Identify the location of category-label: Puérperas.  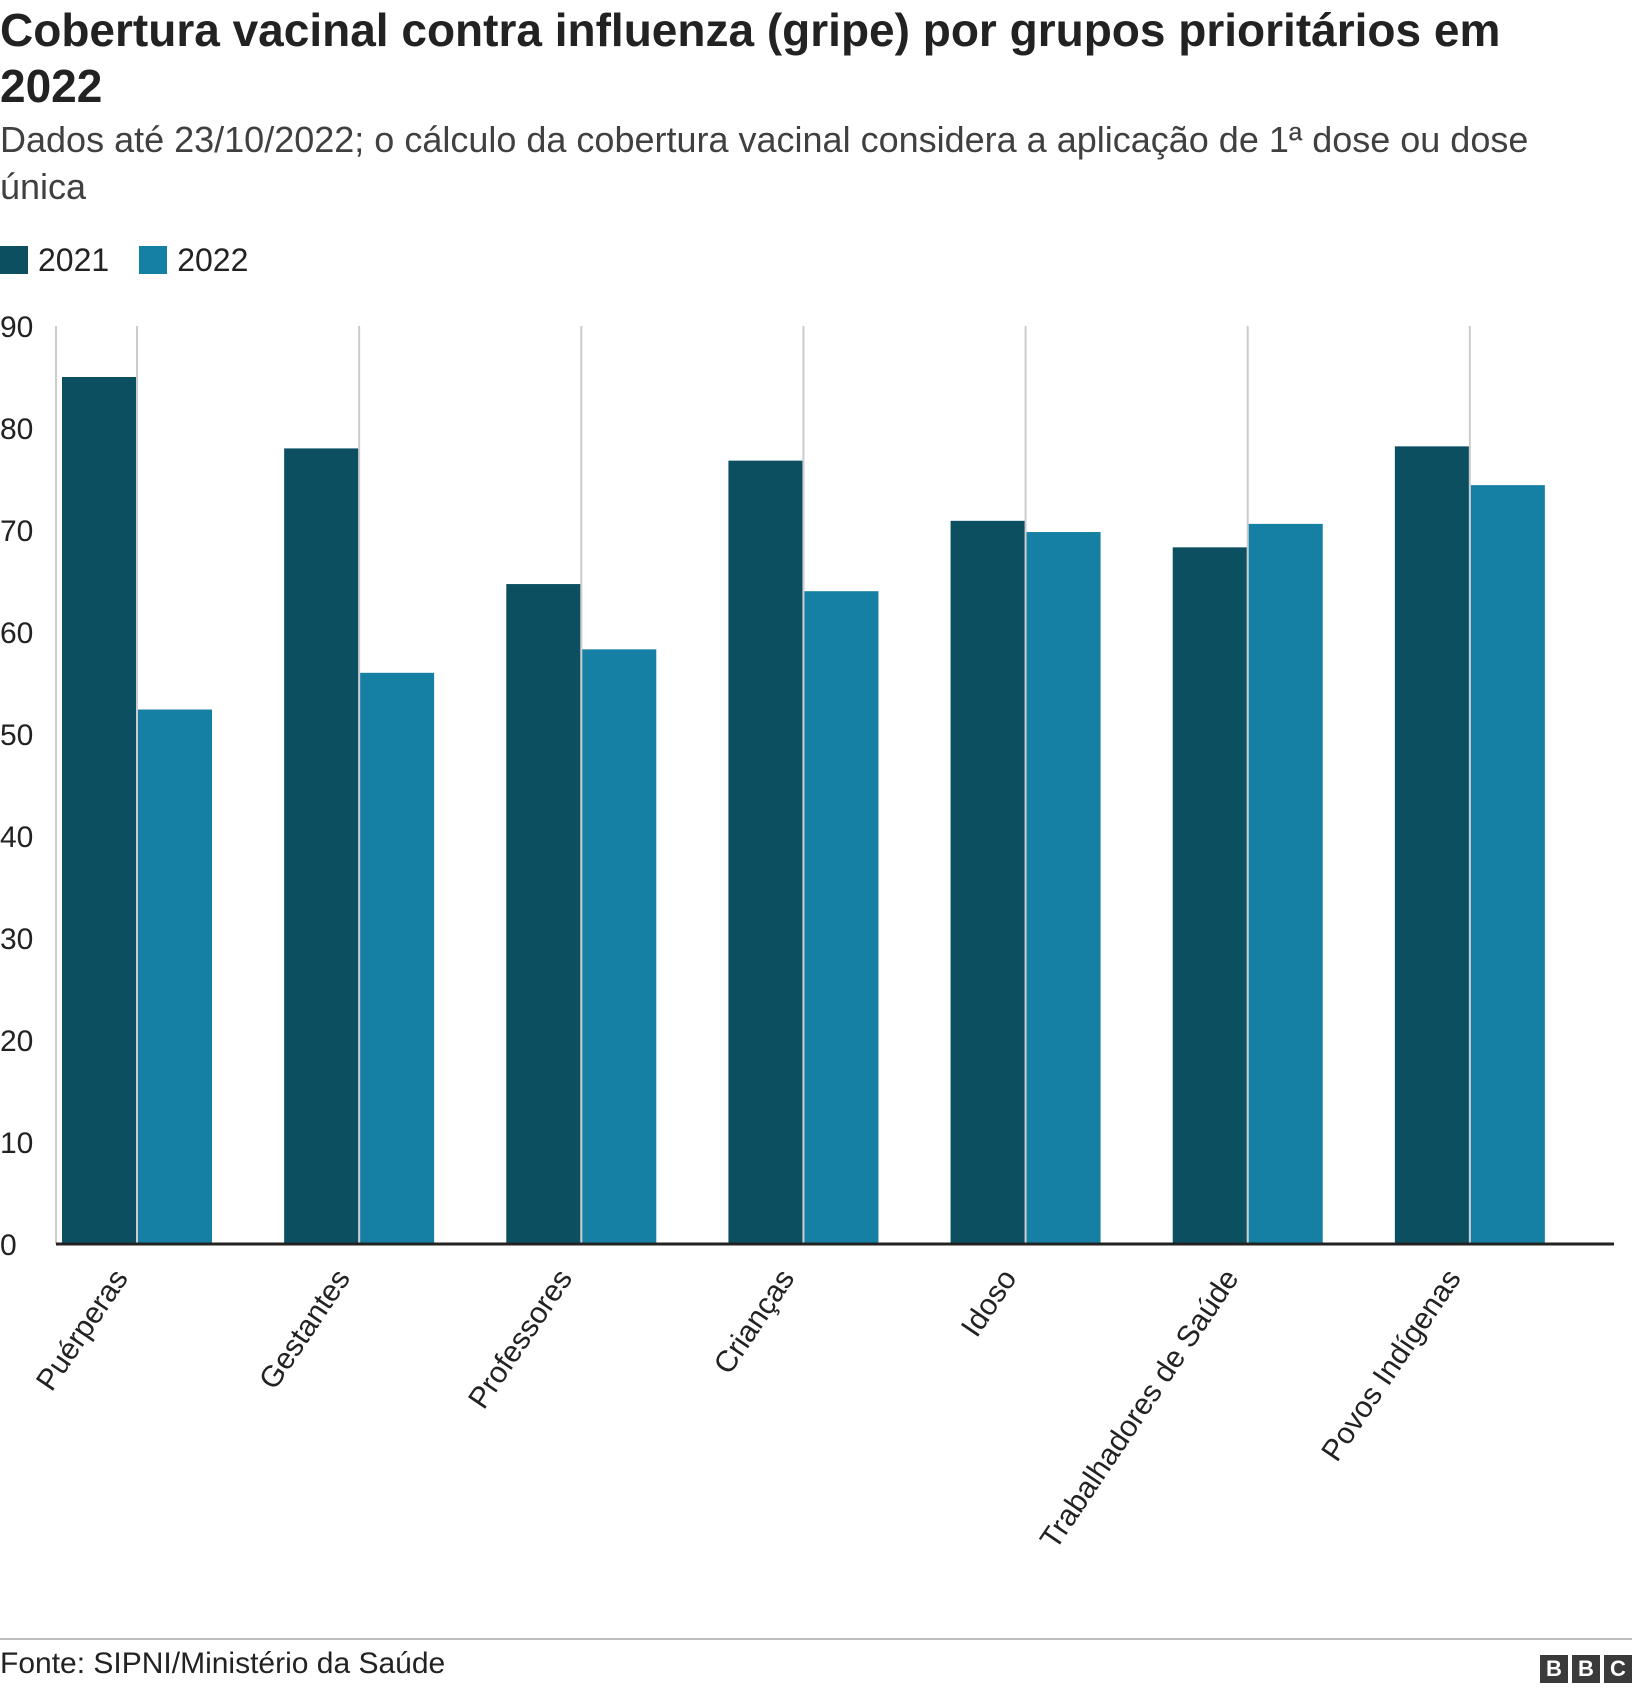
(82, 1329).